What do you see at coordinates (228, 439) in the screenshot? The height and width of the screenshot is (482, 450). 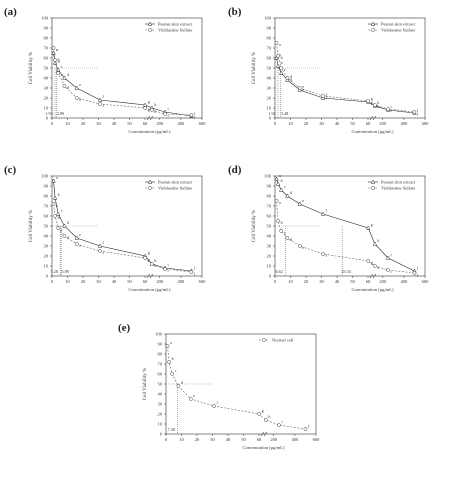 I see `x-tick-label: 40` at bounding box center [228, 439].